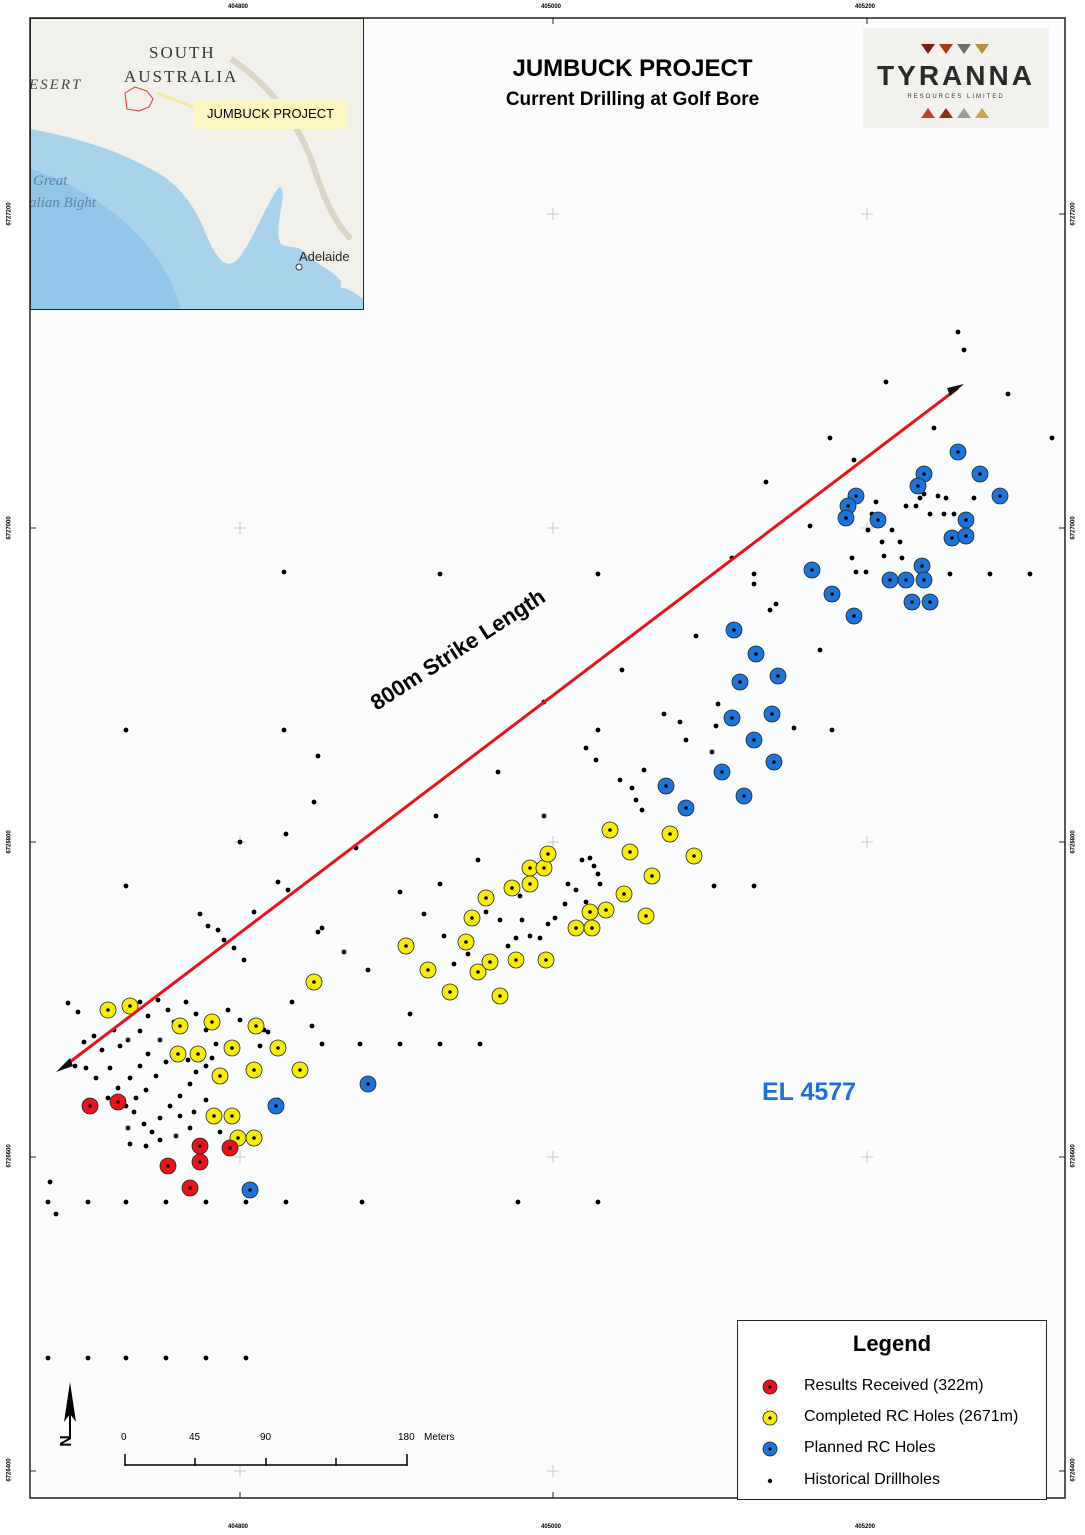  Describe the element at coordinates (266, 1460) in the screenshot. I see `scale-bar-lines` at that location.